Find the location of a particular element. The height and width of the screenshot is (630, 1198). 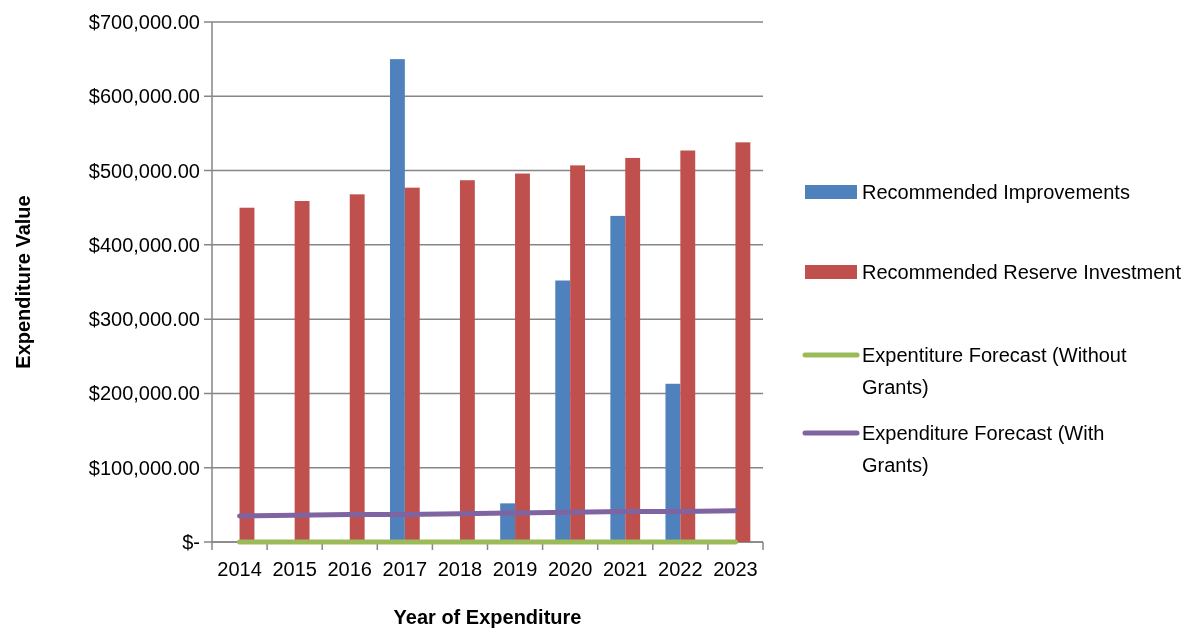

x-tick-label: 2015 is located at coordinates (294, 569).